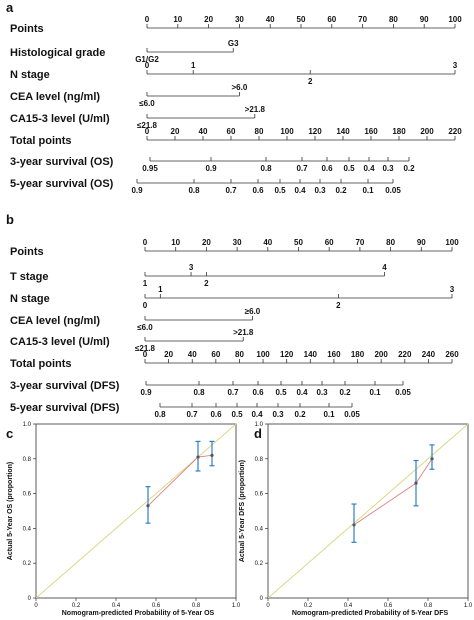 This screenshot has width=474, height=620. Describe the element at coordinates (259, 425) in the screenshot. I see `y-tick-label: 1.0` at that location.